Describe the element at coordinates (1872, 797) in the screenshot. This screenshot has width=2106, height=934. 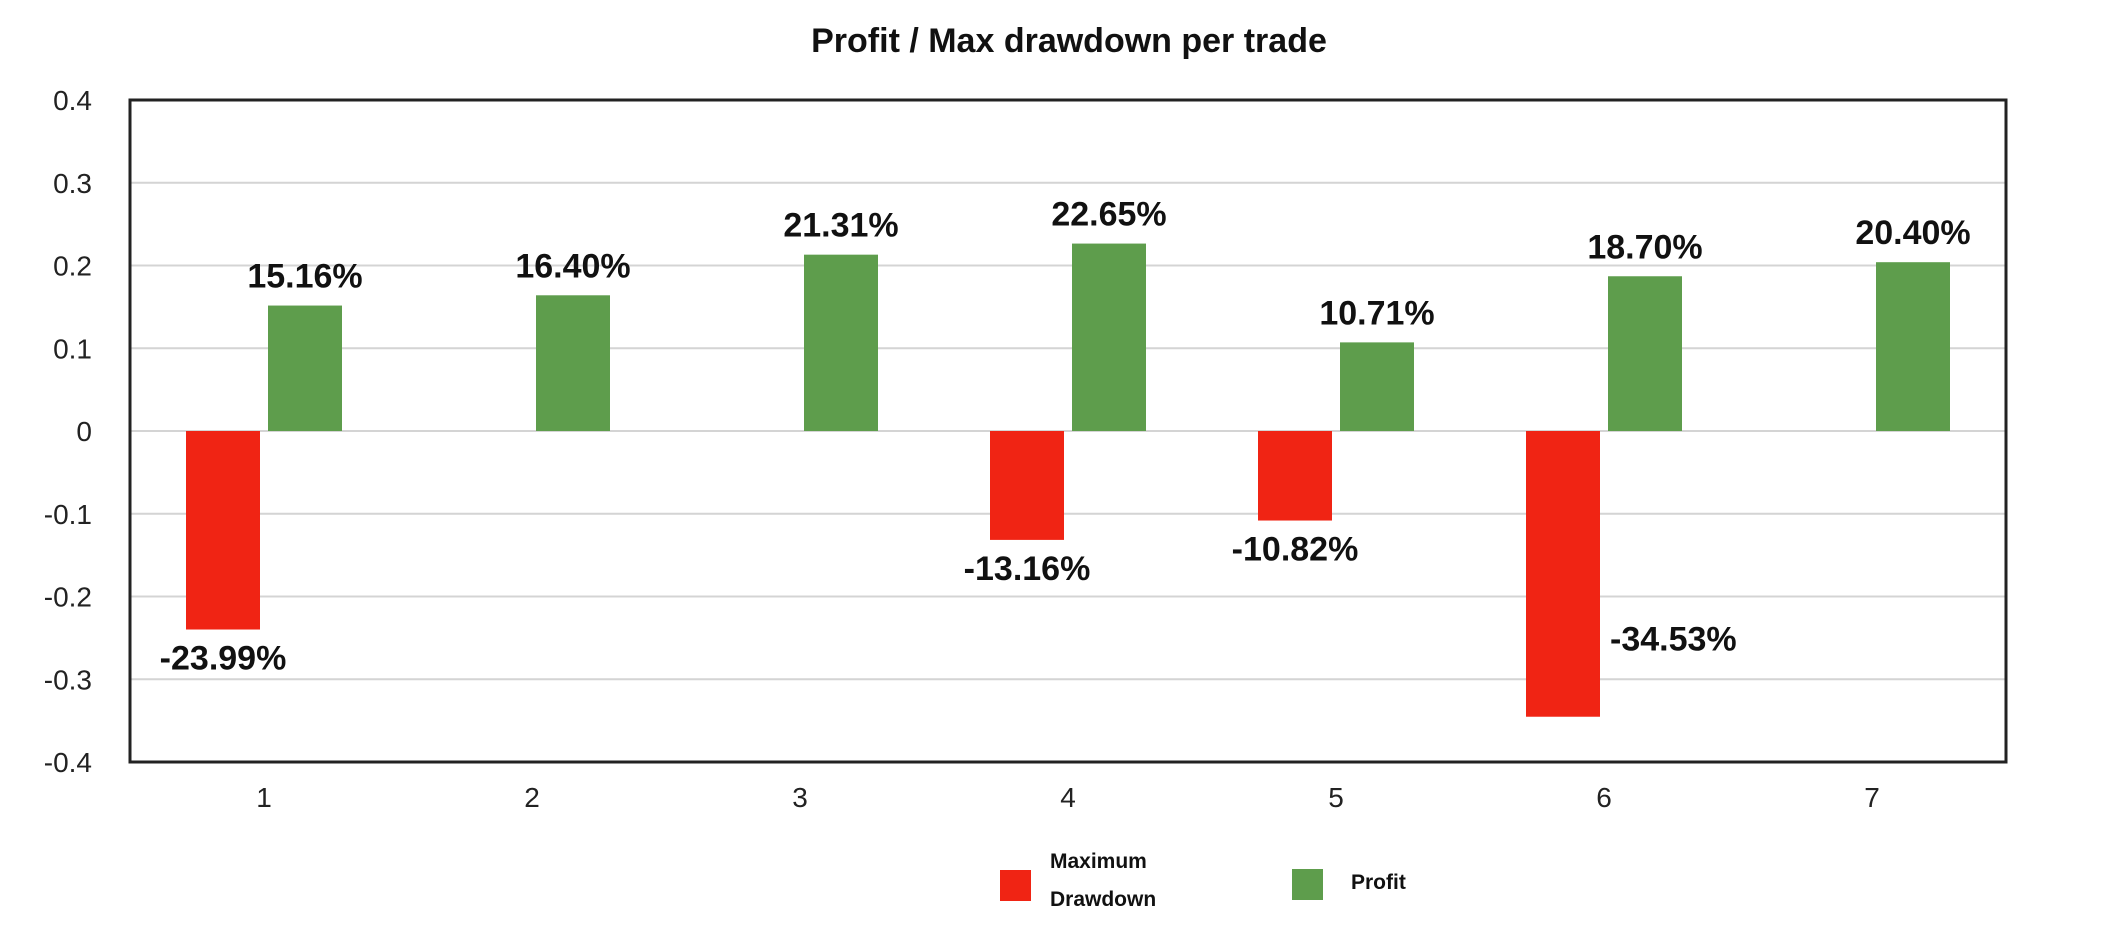
I see `x-tick-label: 7` at that location.